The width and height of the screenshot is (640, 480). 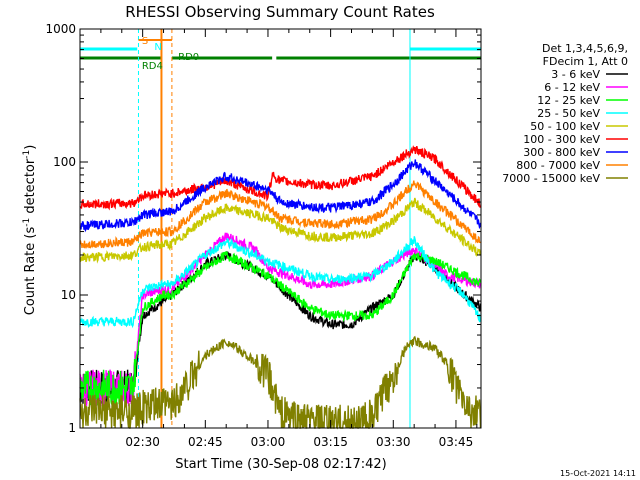 I want to click on footer-date: 15-Oct-2021 14:11, so click(x=598, y=473).